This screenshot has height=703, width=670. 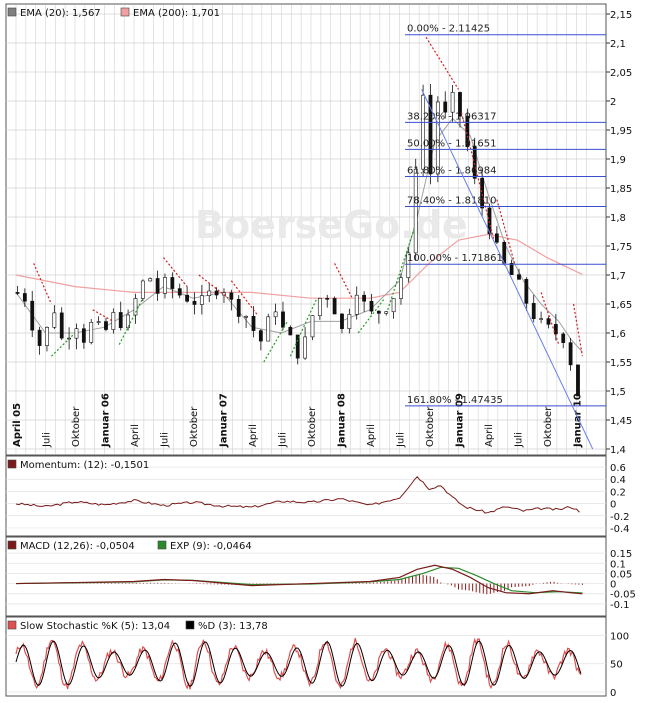 I want to click on price-ytick-label: 2, so click(x=613, y=102).